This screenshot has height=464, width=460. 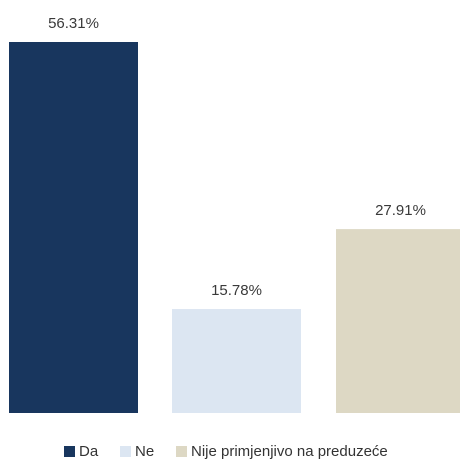 What do you see at coordinates (236, 290) in the screenshot?
I see `data-label-2: 15.78%` at bounding box center [236, 290].